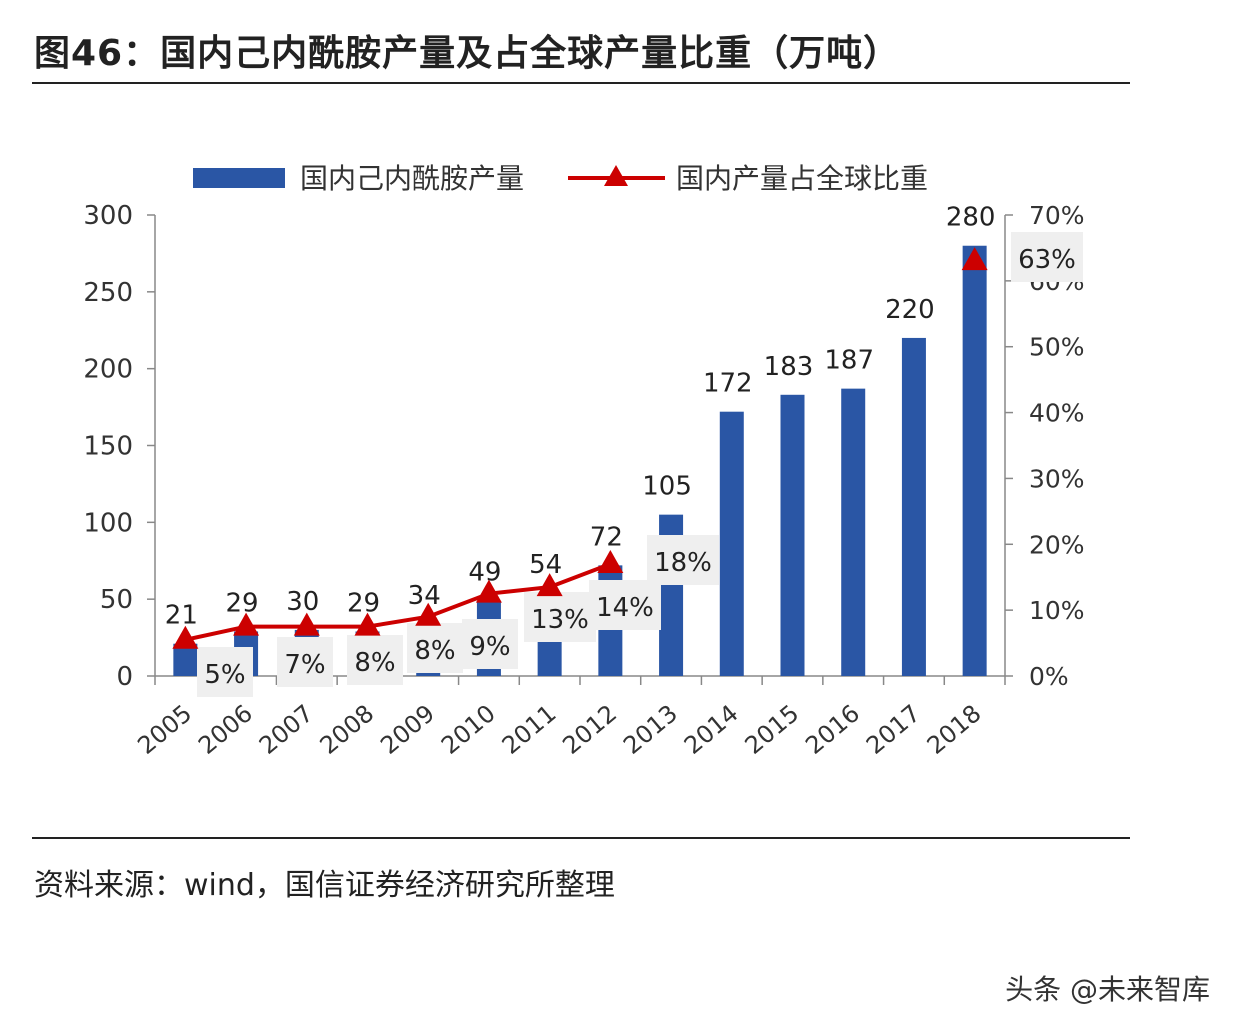  I want to click on right-tick-label: 40%, so click(1057, 413).